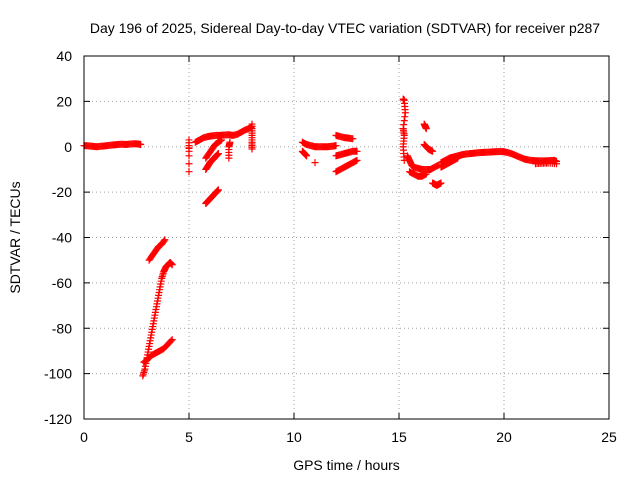 This screenshot has width=640, height=485. What do you see at coordinates (62, 238) in the screenshot?
I see `y-tick-label: -40` at bounding box center [62, 238].